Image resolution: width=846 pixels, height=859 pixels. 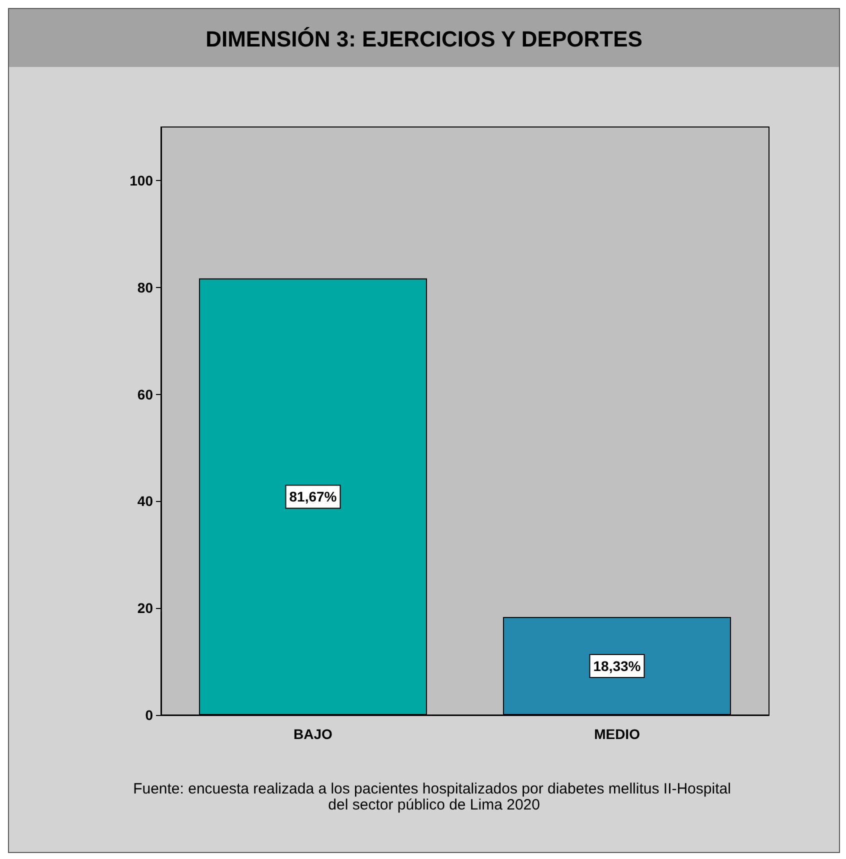 What do you see at coordinates (149, 715) in the screenshot?
I see `y-tick-label: 0` at bounding box center [149, 715].